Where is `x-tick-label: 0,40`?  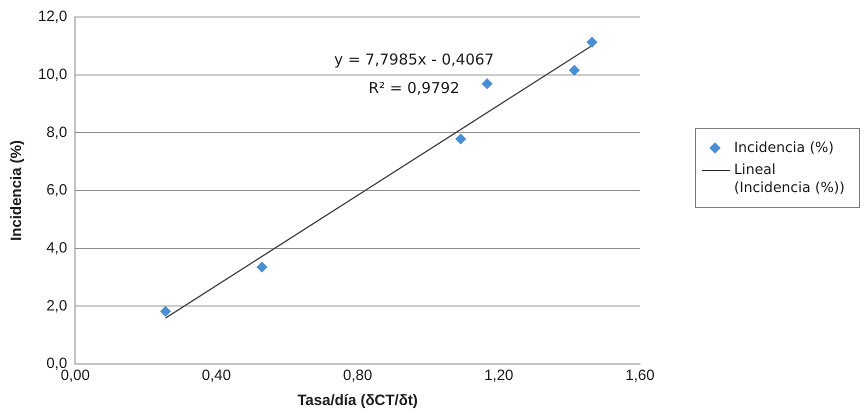
x-tick-label: 0,40 is located at coordinates (216, 375).